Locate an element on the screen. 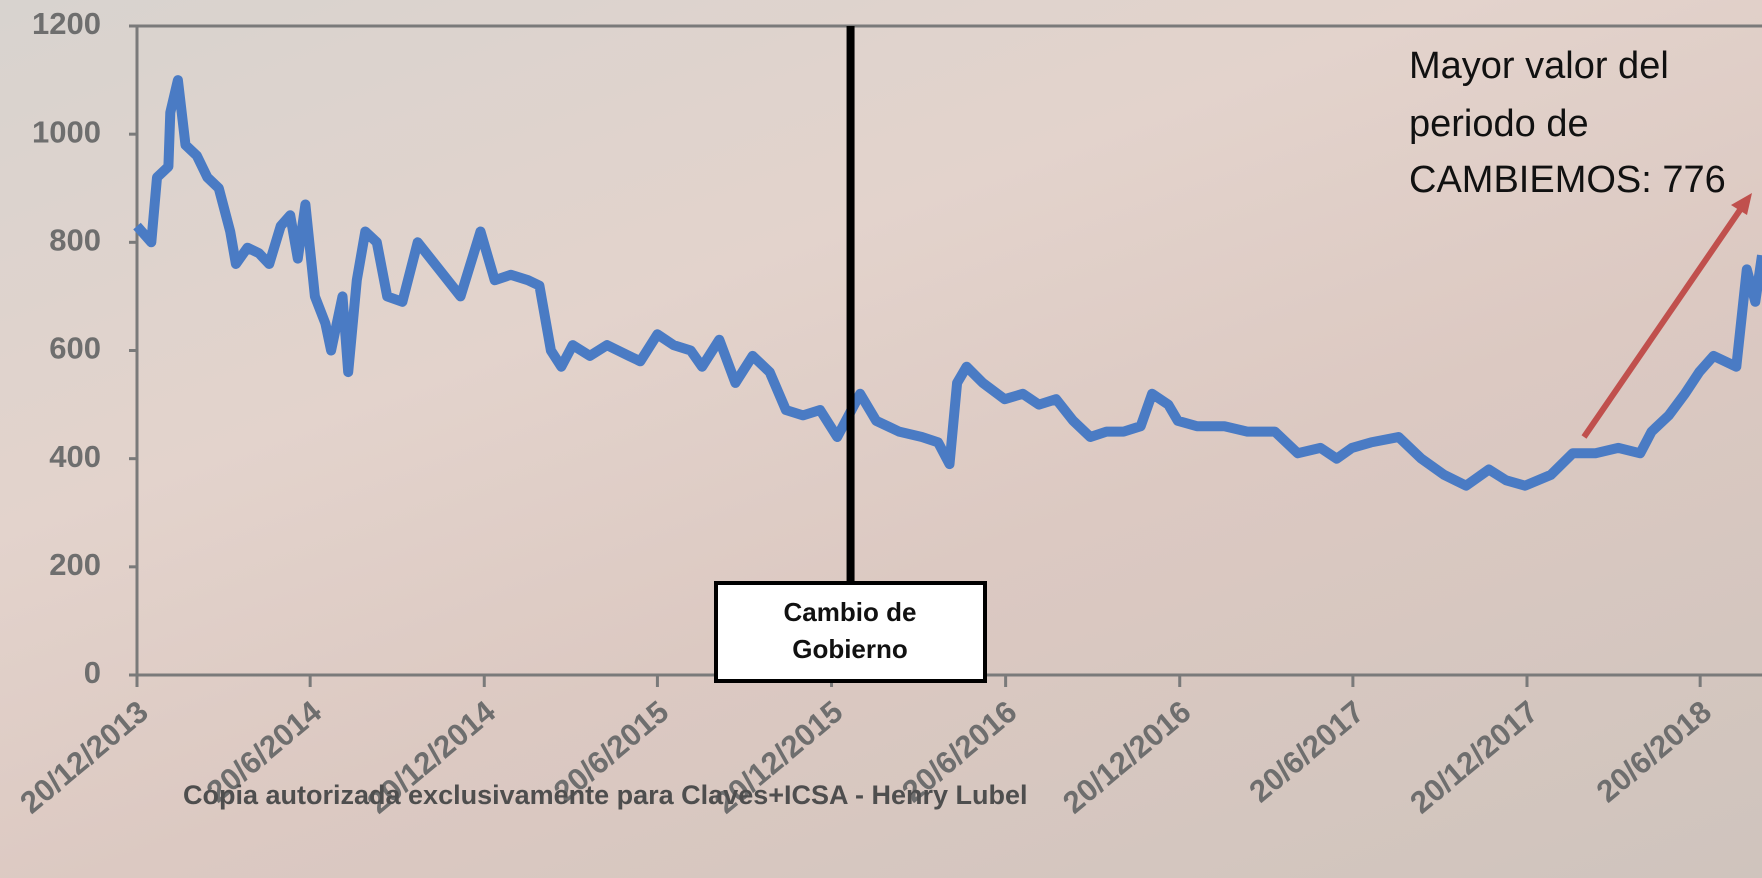  annotation-line: Gobierno is located at coordinates (850, 649).